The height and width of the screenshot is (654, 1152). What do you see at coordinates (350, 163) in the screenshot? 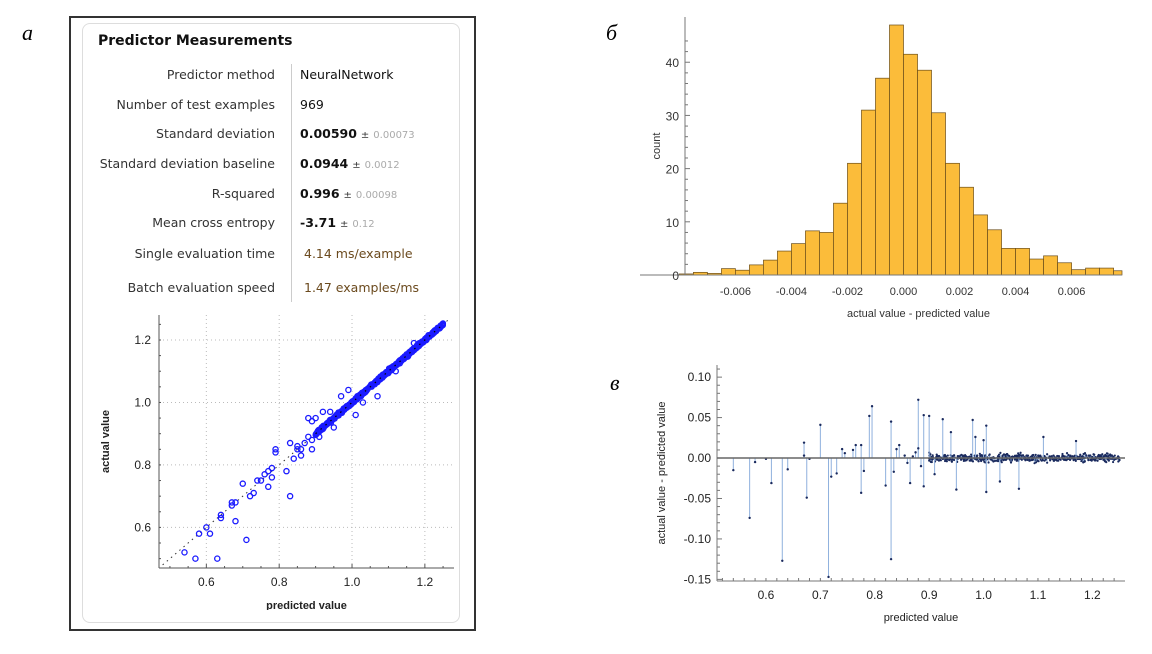
I see `measurement-value: 0.0944 ± 0.0012` at bounding box center [350, 163].